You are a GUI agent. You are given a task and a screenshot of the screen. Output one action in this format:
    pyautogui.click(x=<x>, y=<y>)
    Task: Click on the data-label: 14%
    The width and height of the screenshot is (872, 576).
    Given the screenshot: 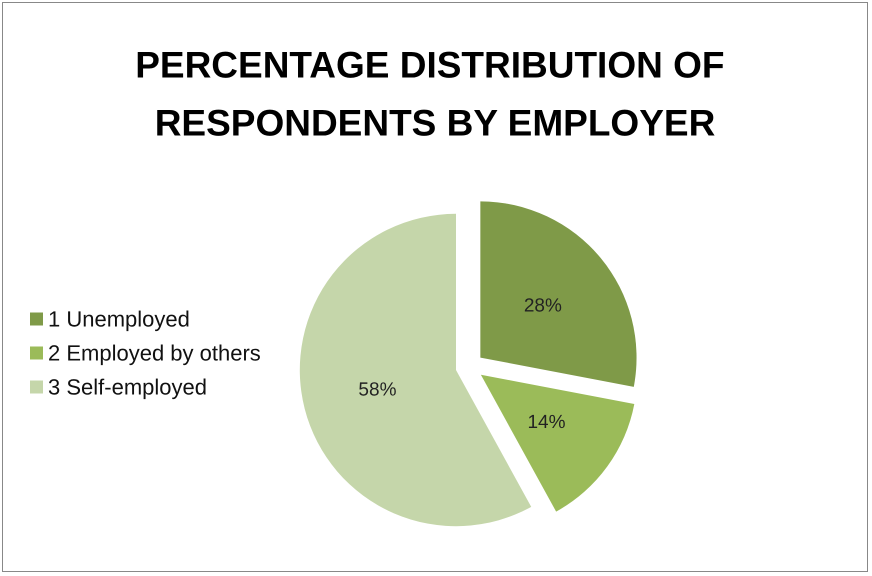 What is the action you would take?
    pyautogui.click(x=546, y=422)
    